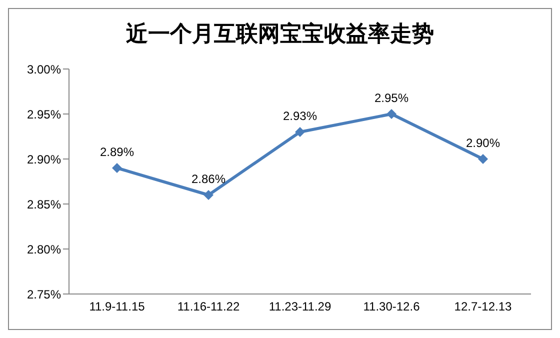 This screenshot has width=560, height=338. Describe the element at coordinates (483, 143) in the screenshot. I see `data-label: 2.90%` at that location.